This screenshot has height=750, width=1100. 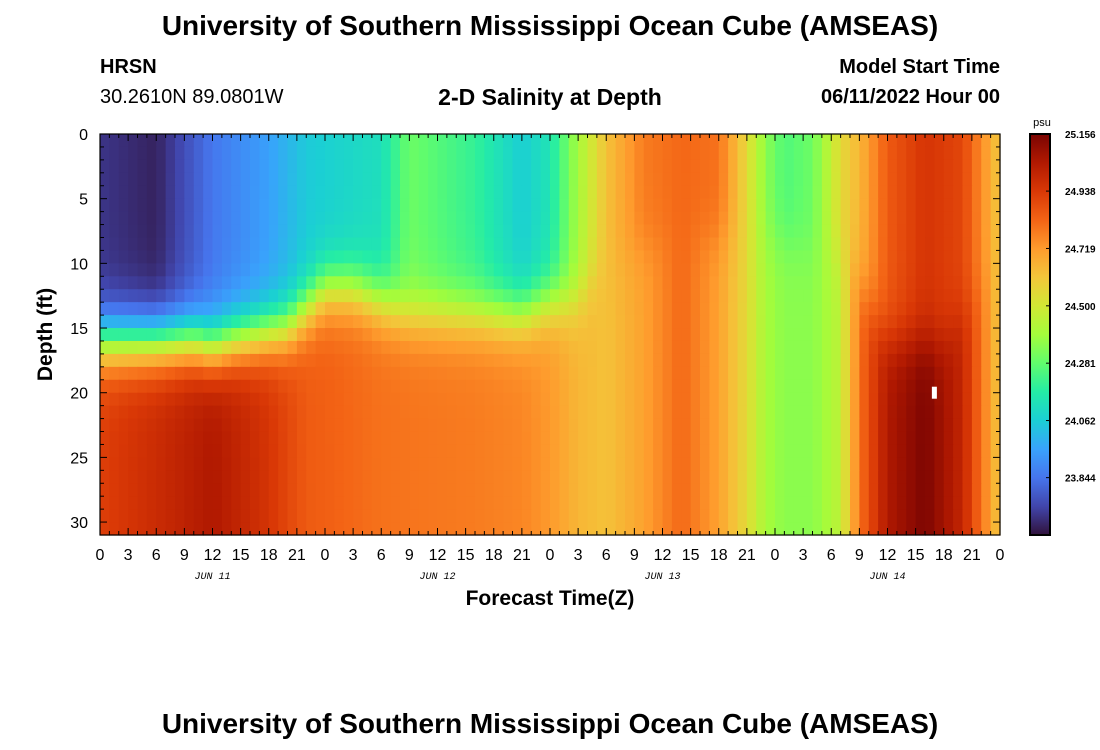 What do you see at coordinates (1080, 249) in the screenshot?
I see `colorbar-tick-label: 24.719` at bounding box center [1080, 249].